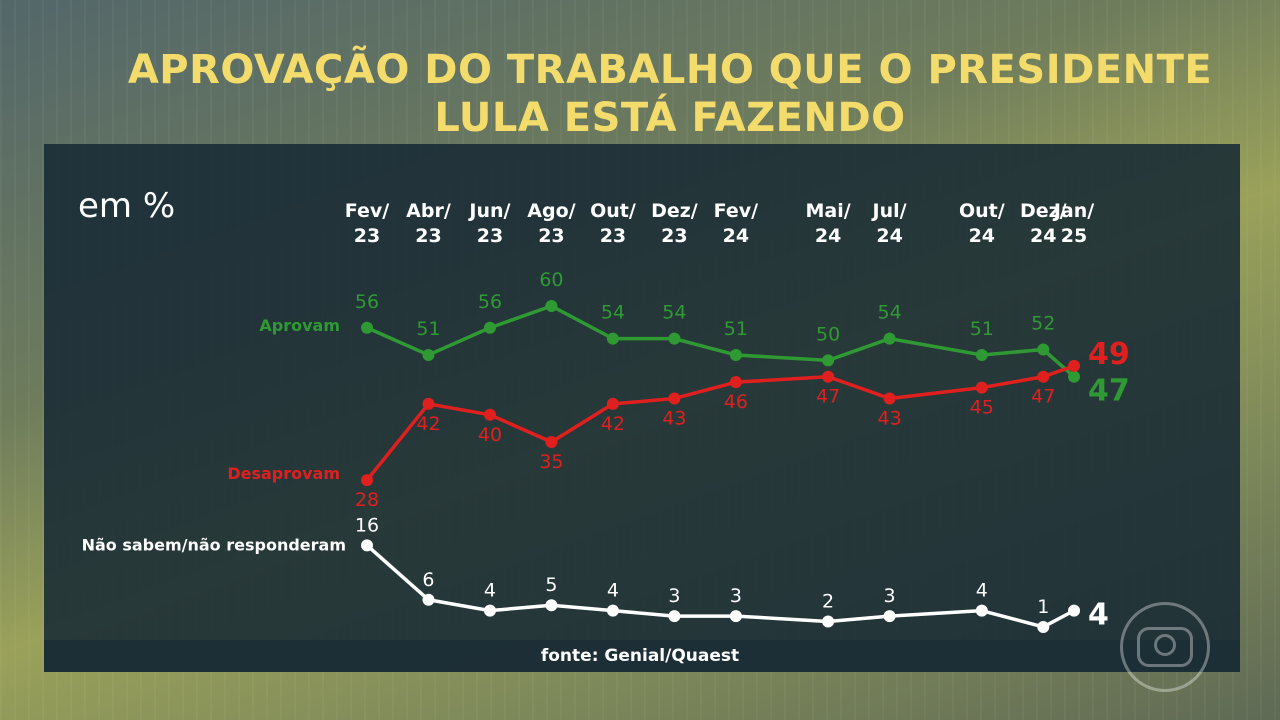 The width and height of the screenshot is (1280, 720). I want to click on footer-bar, so click(642, 656).